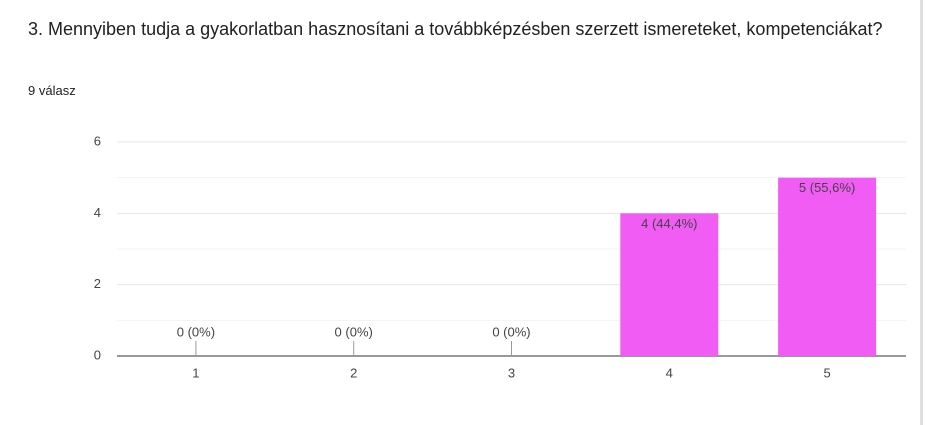  What do you see at coordinates (195, 372) in the screenshot?
I see `x-tick-label: 1` at bounding box center [195, 372].